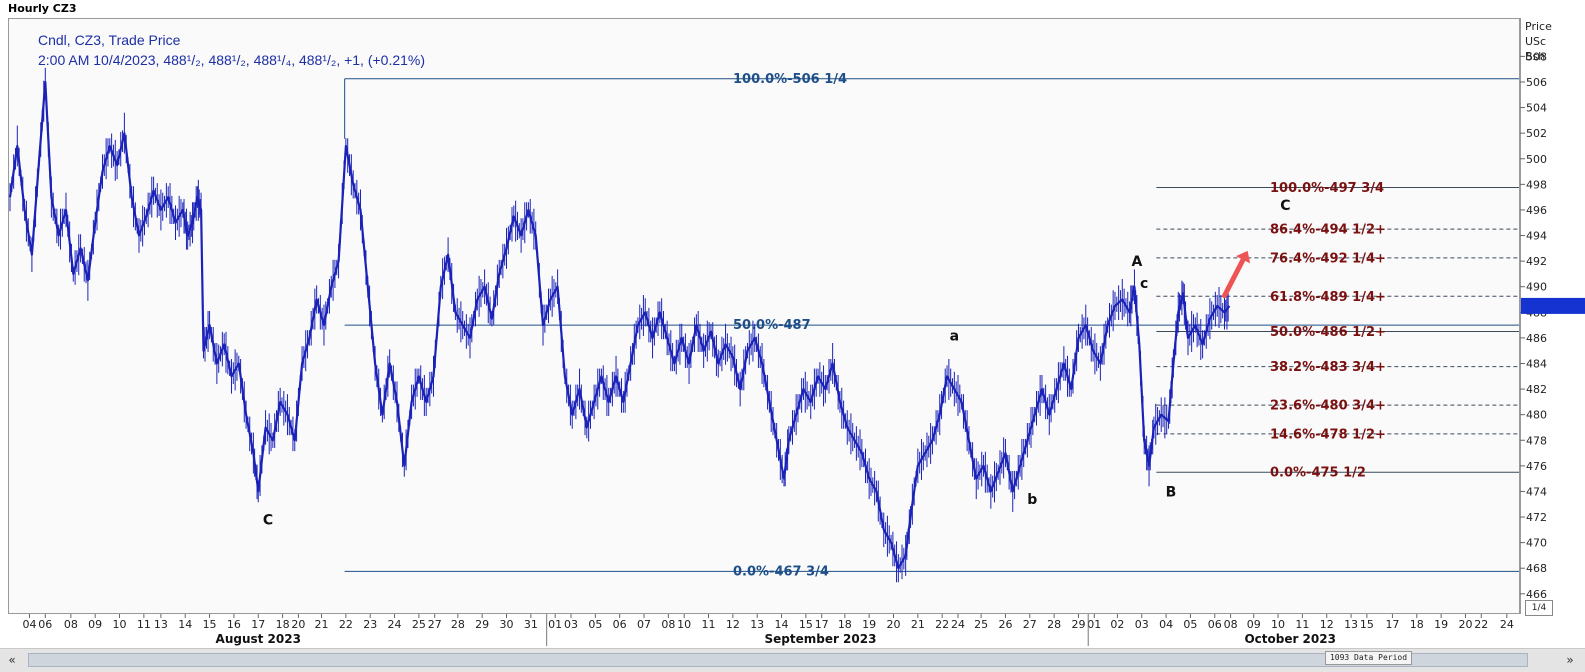  What do you see at coordinates (1327, 188) in the screenshot?
I see `fib-right-label: 100.0%-497 3/4` at bounding box center [1327, 188].